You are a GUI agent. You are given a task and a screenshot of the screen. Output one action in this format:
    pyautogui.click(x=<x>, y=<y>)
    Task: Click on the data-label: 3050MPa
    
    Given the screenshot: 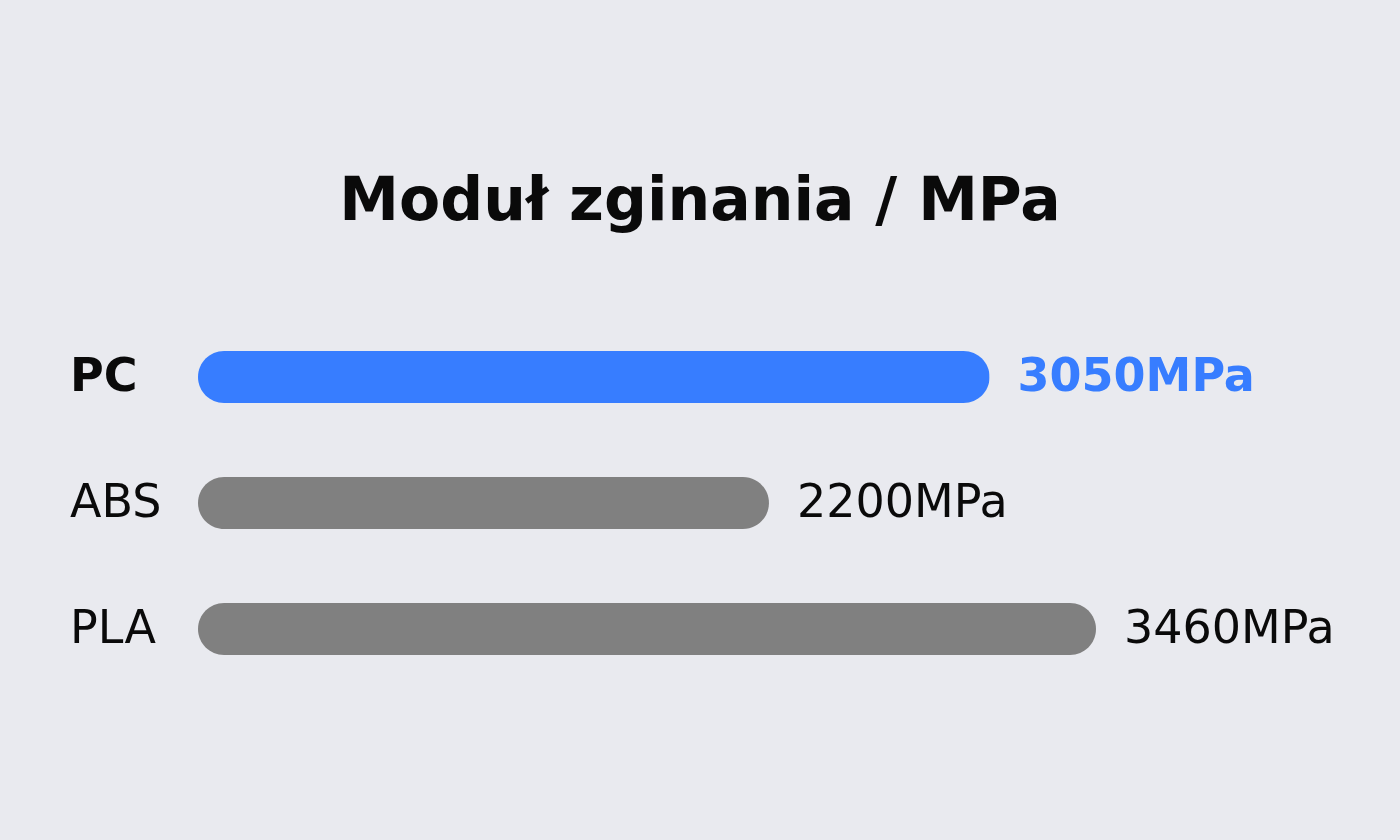 What is the action you would take?
    pyautogui.click(x=1136, y=375)
    